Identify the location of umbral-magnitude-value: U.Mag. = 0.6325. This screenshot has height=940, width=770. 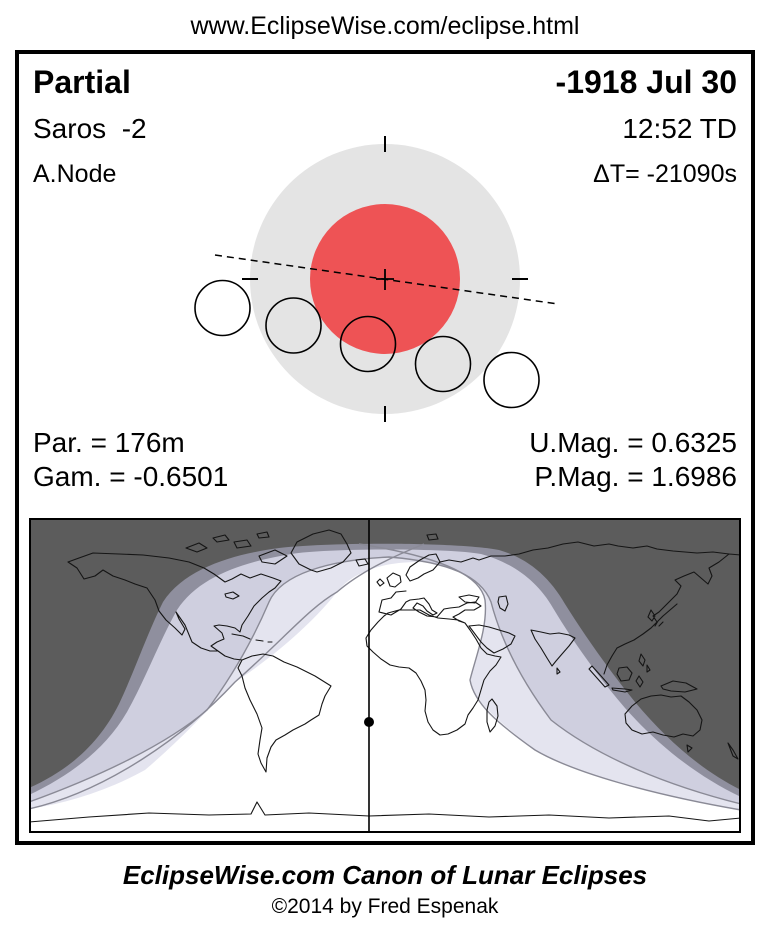
(633, 442).